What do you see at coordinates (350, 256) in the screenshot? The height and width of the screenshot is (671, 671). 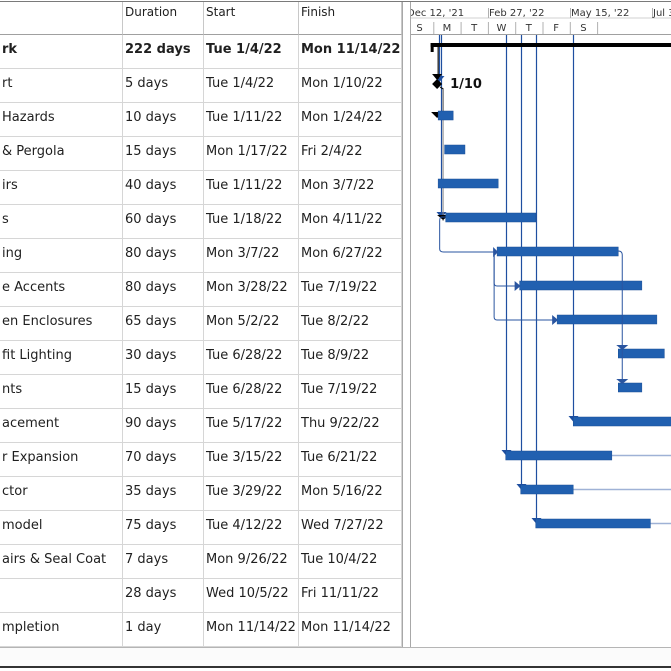 I see `finish-cell: Mon 6/27/22` at bounding box center [350, 256].